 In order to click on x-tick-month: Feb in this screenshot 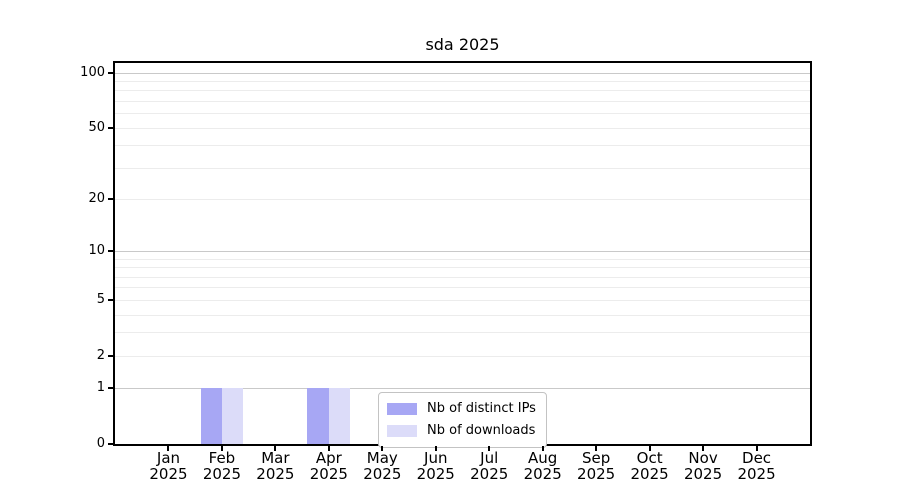, I will do `click(222, 458)`.